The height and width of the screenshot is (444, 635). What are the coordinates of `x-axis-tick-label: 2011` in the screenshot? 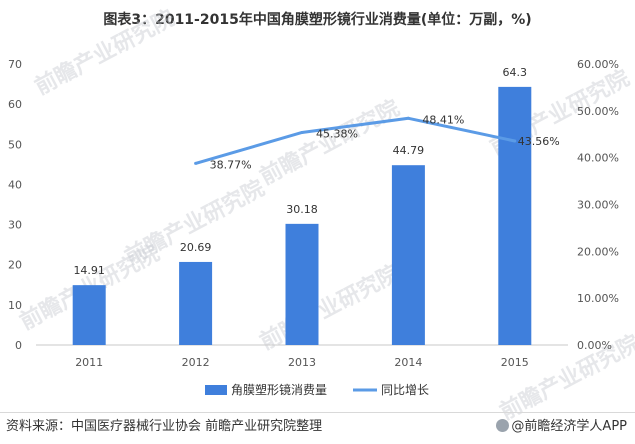 It's located at (89, 362).